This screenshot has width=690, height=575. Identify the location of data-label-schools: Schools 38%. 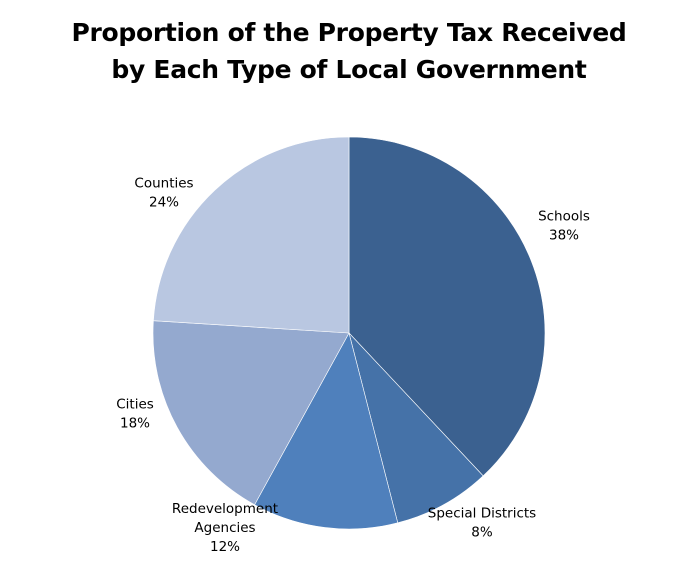
(564, 226).